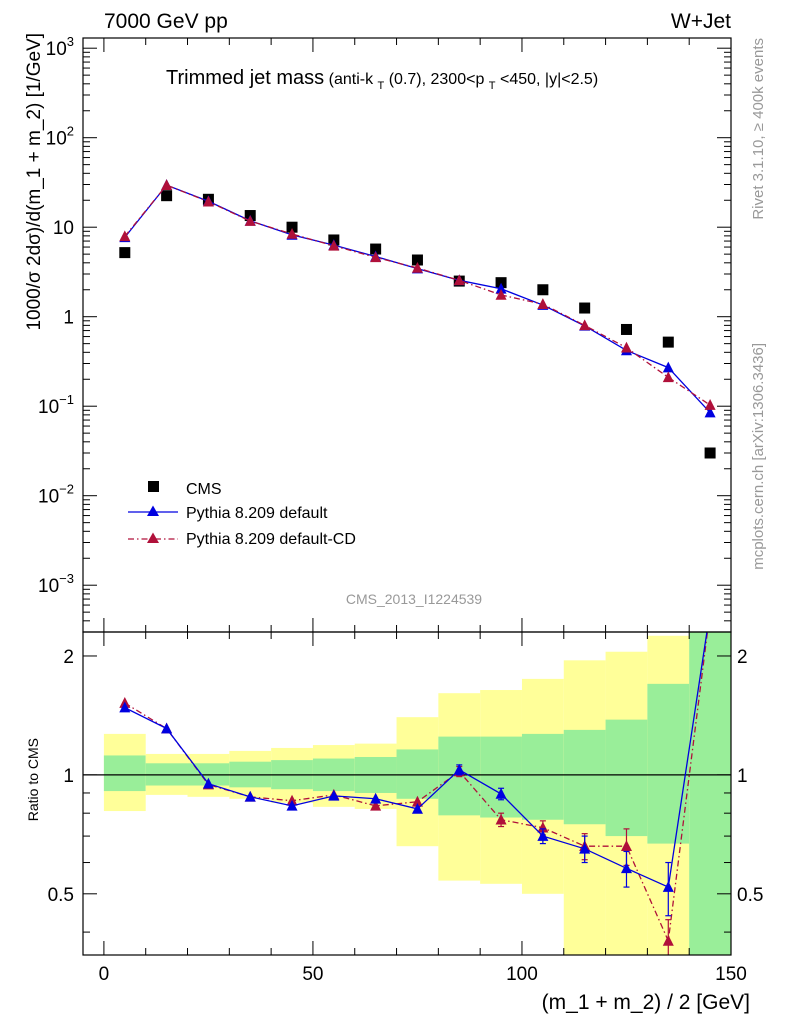 The height and width of the screenshot is (1024, 786). Describe the element at coordinates (204, 489) in the screenshot. I see `legend-label-cms: CMS` at that location.